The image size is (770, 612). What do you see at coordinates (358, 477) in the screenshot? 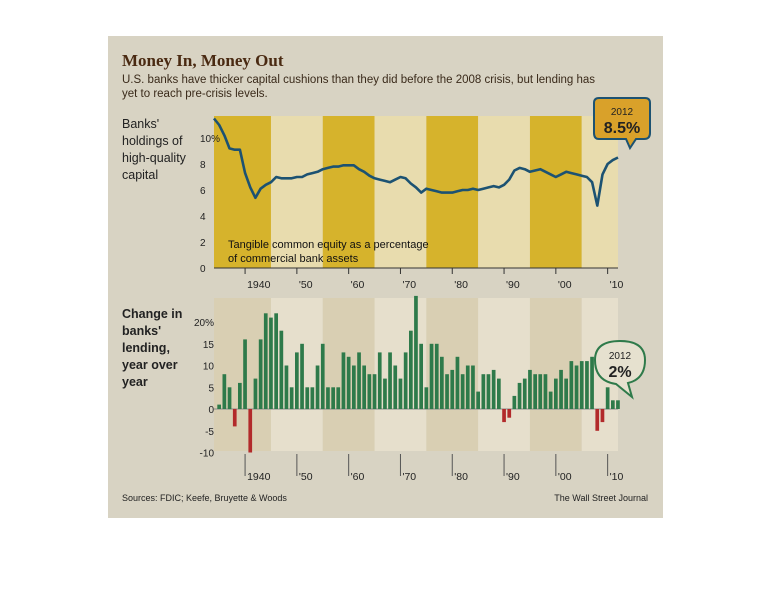
I see `bottom-x-tick-label: '60` at bounding box center [358, 477].